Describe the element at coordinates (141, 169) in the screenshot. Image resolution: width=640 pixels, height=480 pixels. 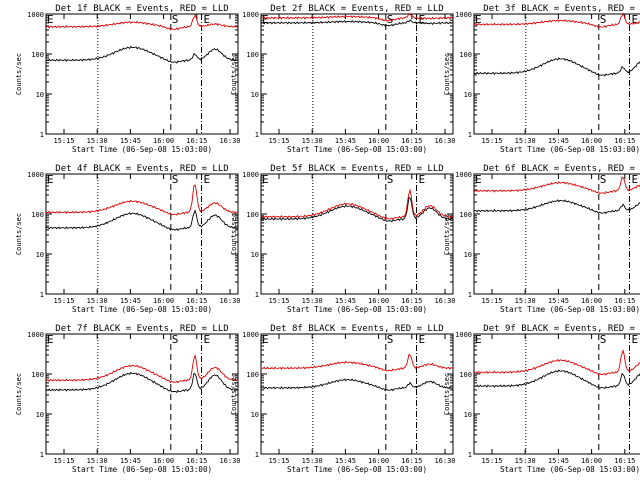
I see `plot-title: Det 4f BLACK = Events, RED = LLD` at that location.